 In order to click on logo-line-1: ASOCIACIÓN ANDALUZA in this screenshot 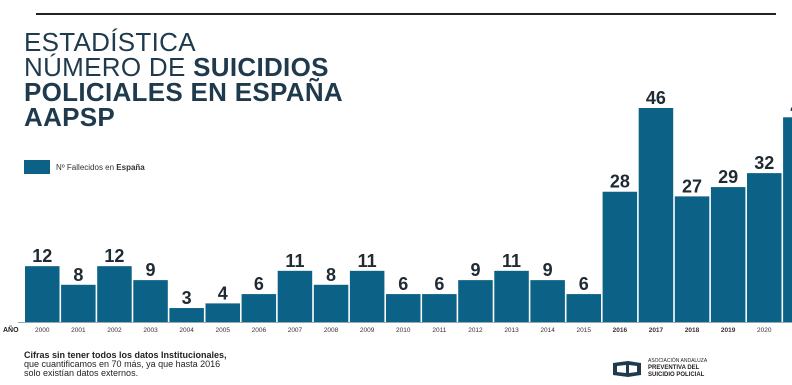, I will do `click(678, 361)`.